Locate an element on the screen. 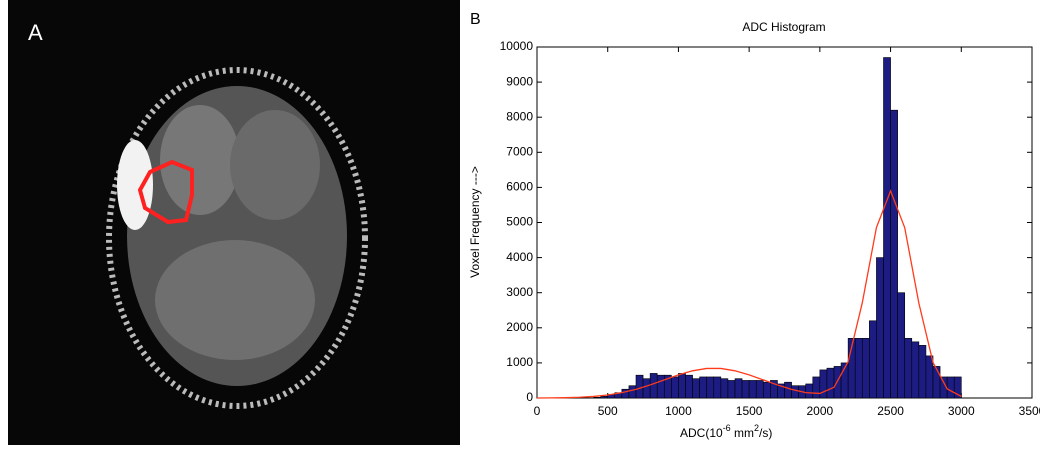  y-axis-label: Voxel Frequency ---> is located at coordinates (475, 222).